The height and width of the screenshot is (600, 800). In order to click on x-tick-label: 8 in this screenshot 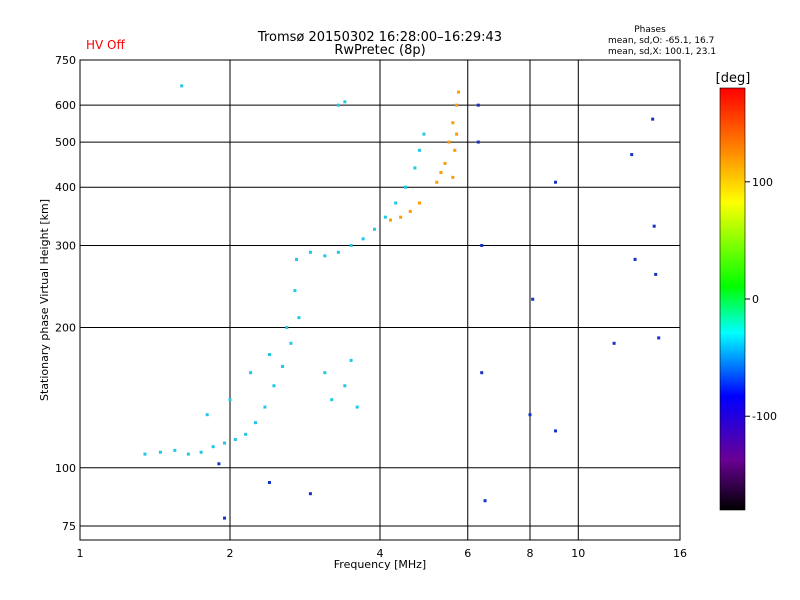, I will do `click(530, 553)`.